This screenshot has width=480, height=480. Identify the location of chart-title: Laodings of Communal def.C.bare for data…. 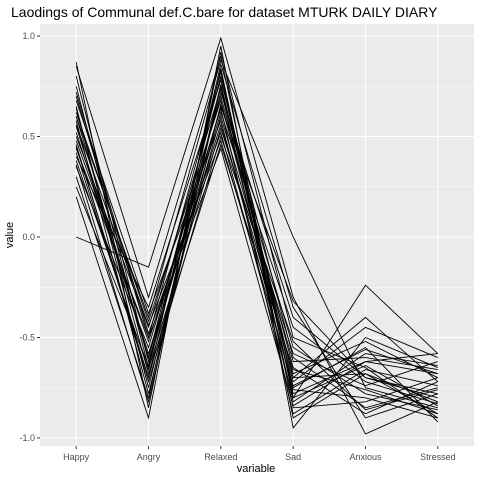
(224, 12).